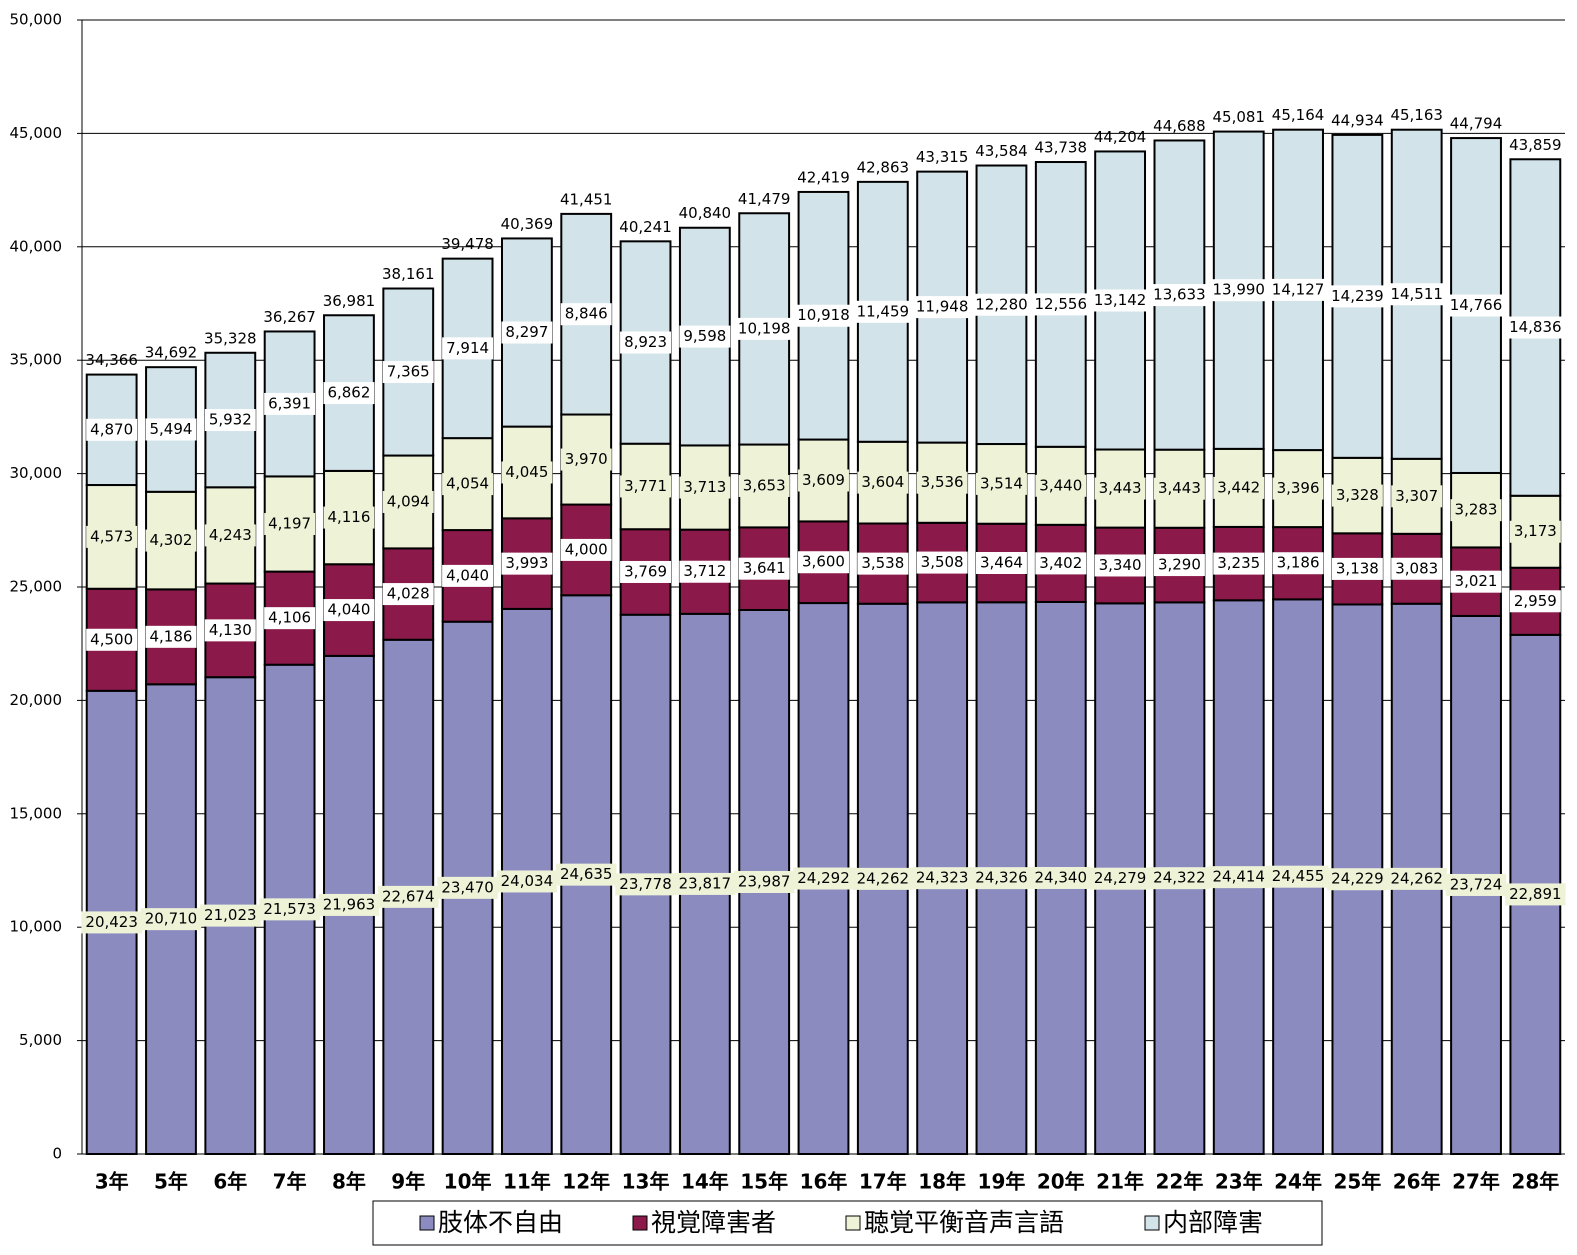 The image size is (1577, 1255). I want to click on total-label: 42,419, so click(823, 177).